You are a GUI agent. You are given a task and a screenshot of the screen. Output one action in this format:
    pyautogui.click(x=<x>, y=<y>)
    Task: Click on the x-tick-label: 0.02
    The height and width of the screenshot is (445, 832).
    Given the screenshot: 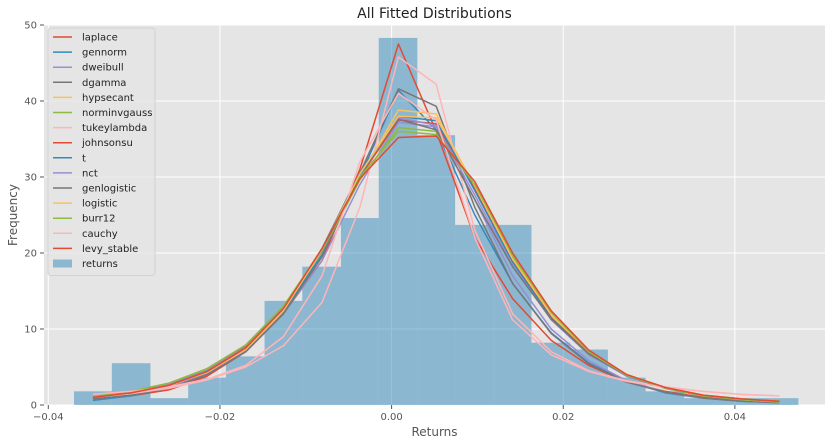 What is the action you would take?
    pyautogui.click(x=563, y=417)
    